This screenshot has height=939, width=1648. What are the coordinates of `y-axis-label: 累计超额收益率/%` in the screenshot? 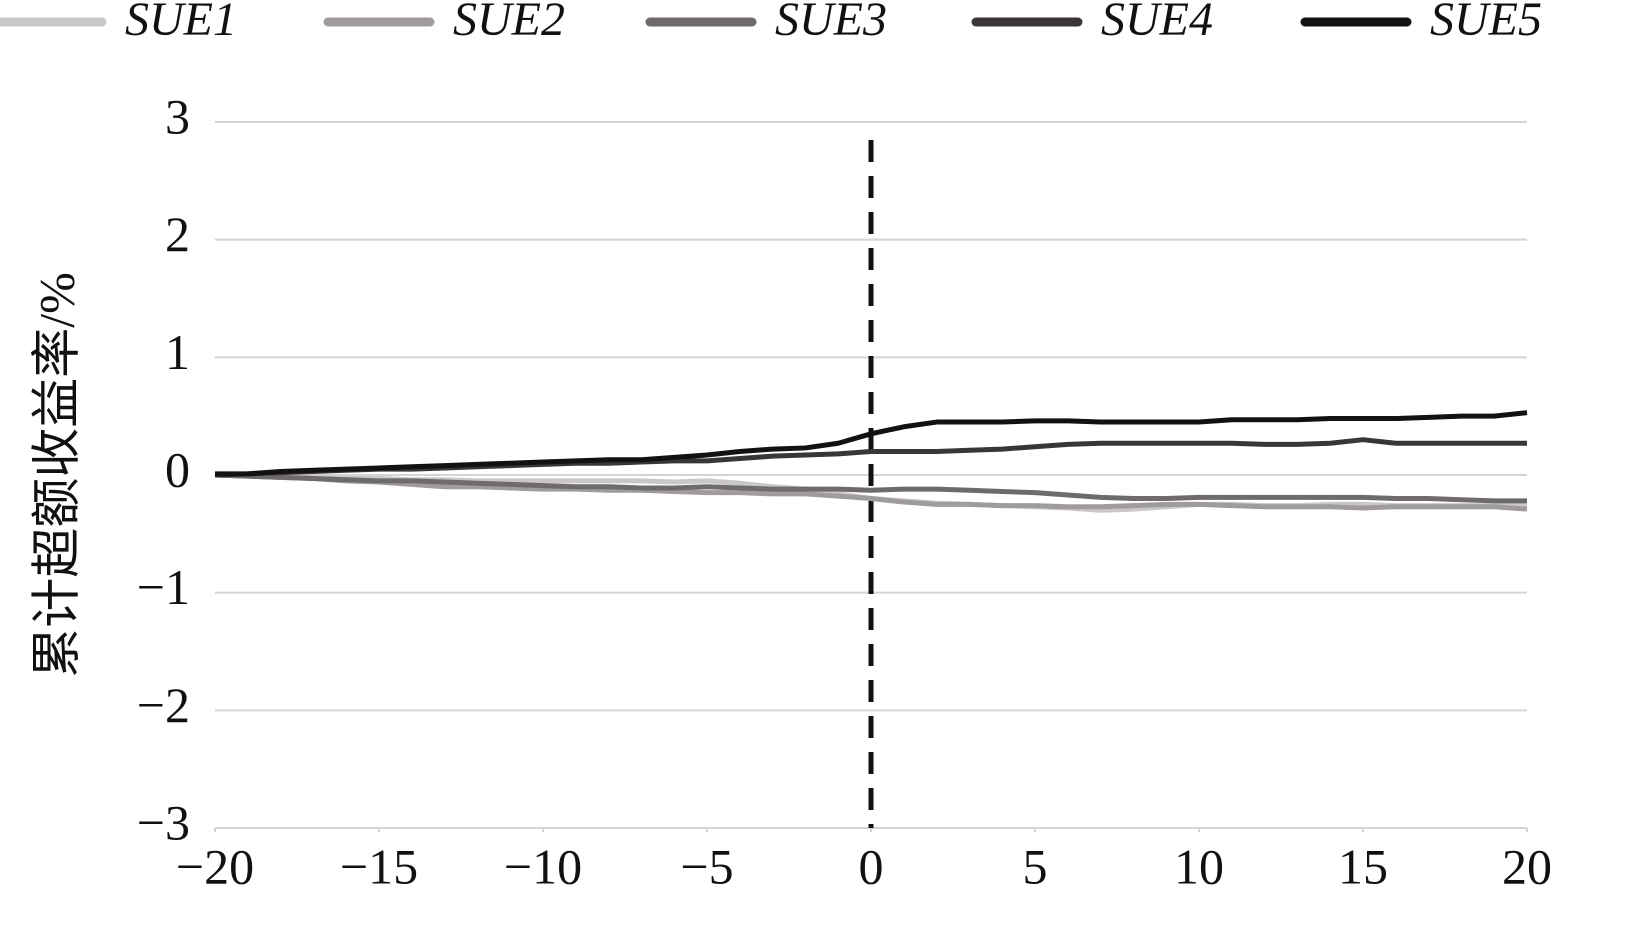 It's located at (56, 475).